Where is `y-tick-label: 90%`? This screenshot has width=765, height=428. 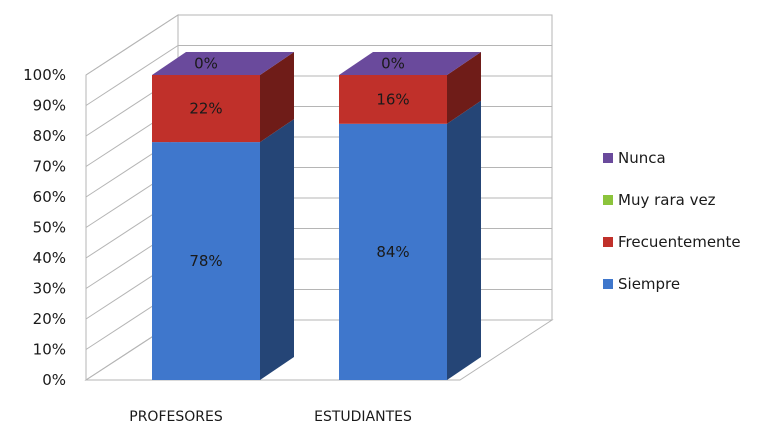 y-tick-label: 90% is located at coordinates (49, 106).